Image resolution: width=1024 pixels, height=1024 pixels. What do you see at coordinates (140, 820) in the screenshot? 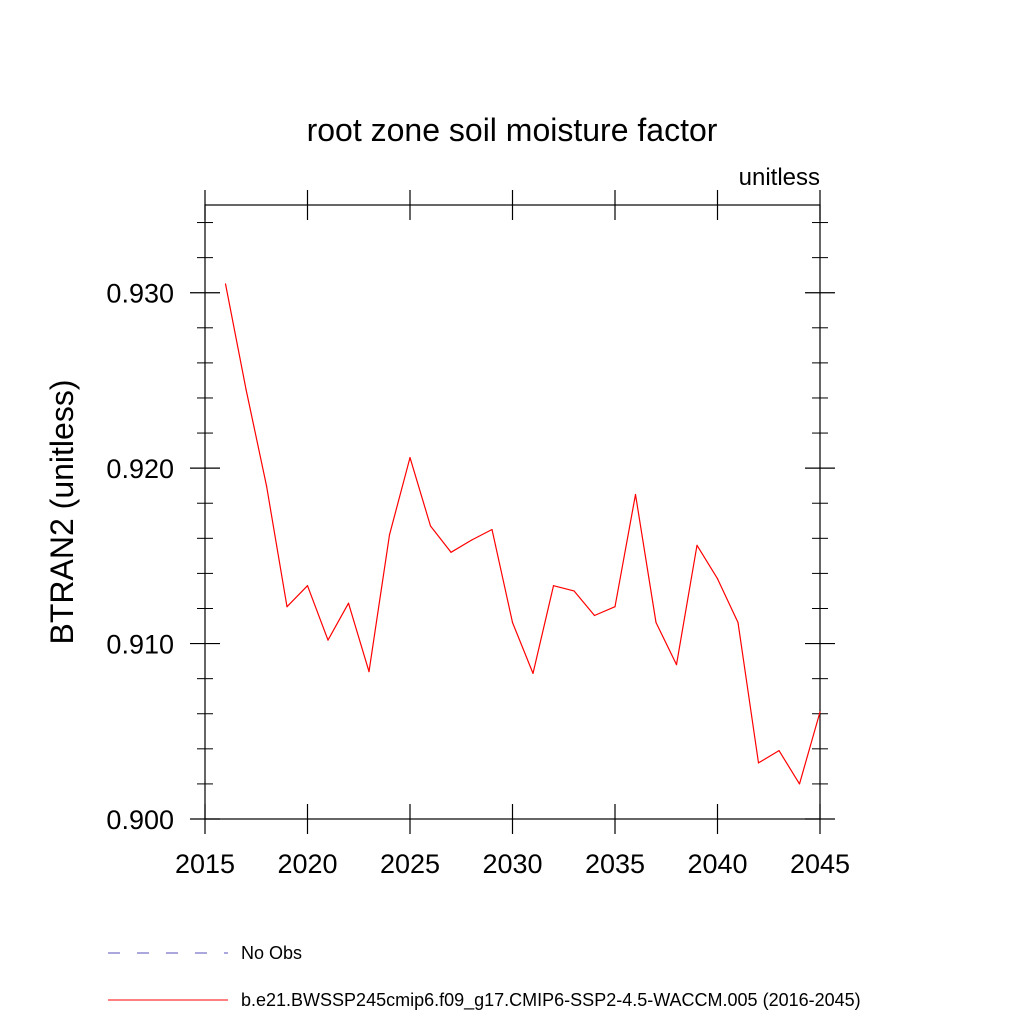
I see `y-tick-label: 0.900` at bounding box center [140, 820].